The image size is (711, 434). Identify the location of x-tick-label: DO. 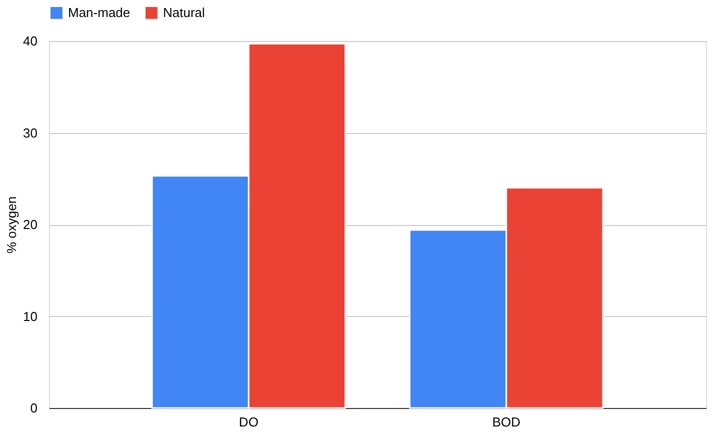
(248, 422).